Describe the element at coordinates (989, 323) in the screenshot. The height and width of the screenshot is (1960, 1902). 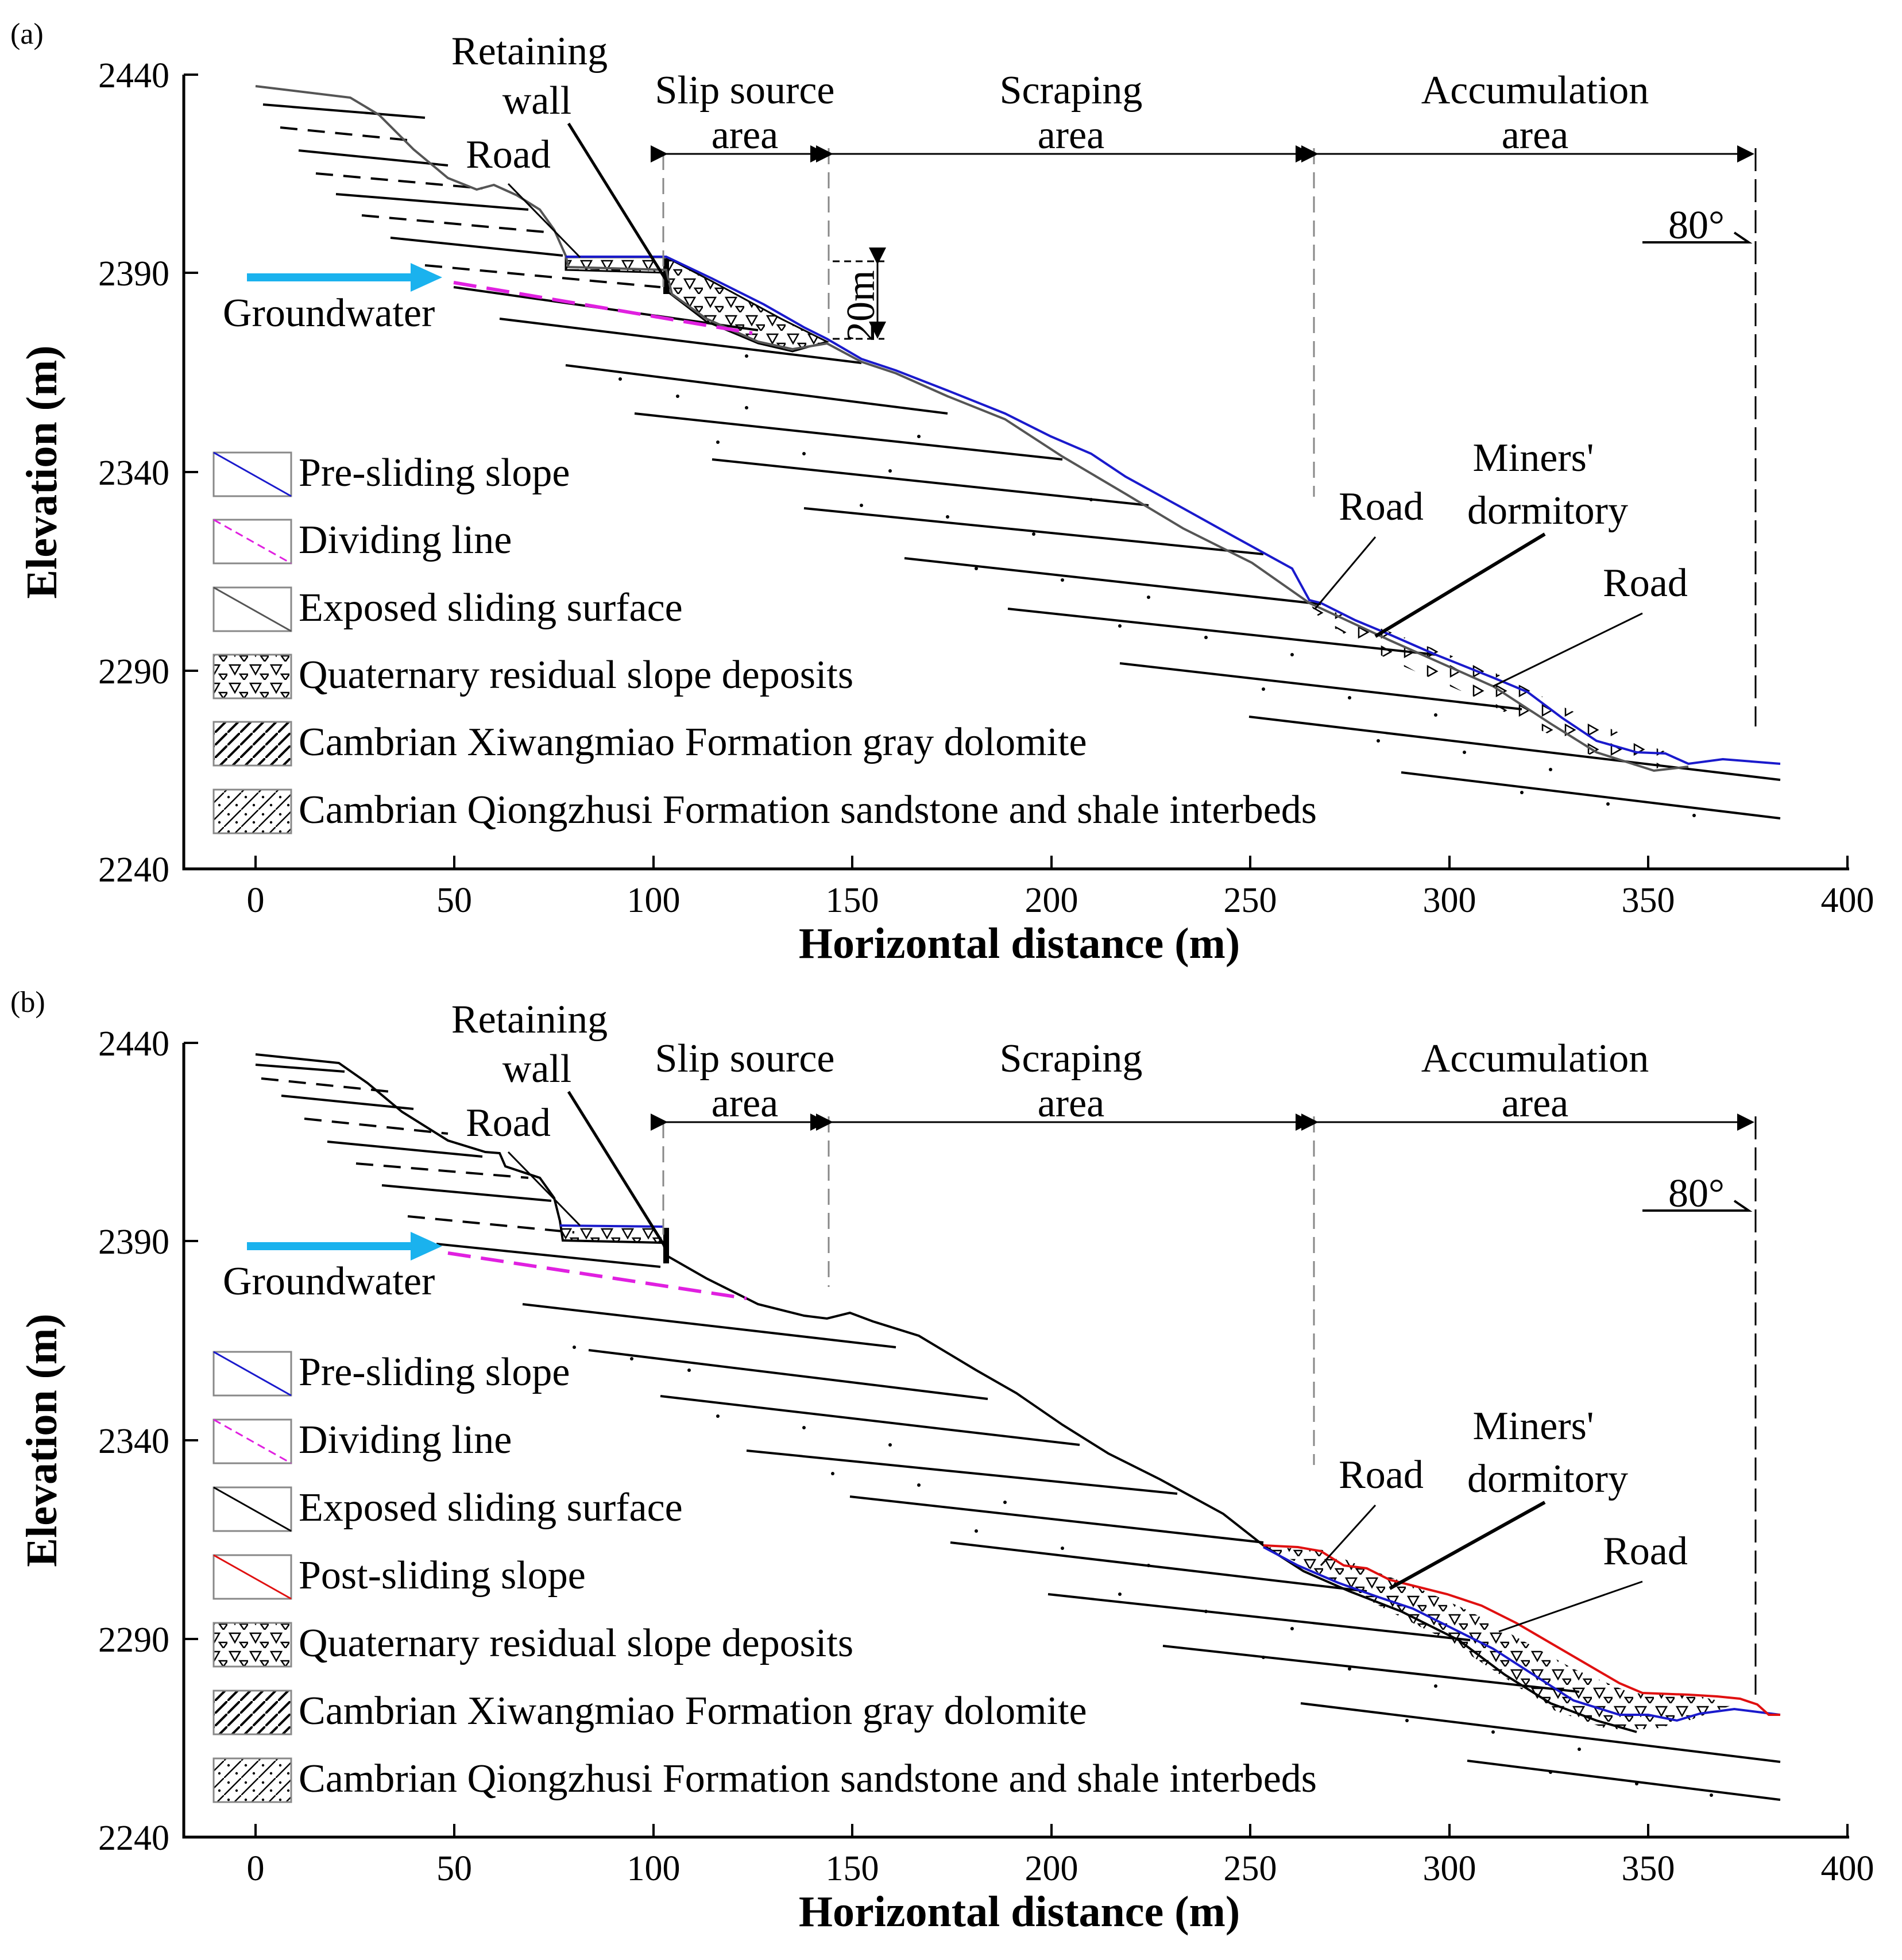
I see `zone-dividers` at that location.